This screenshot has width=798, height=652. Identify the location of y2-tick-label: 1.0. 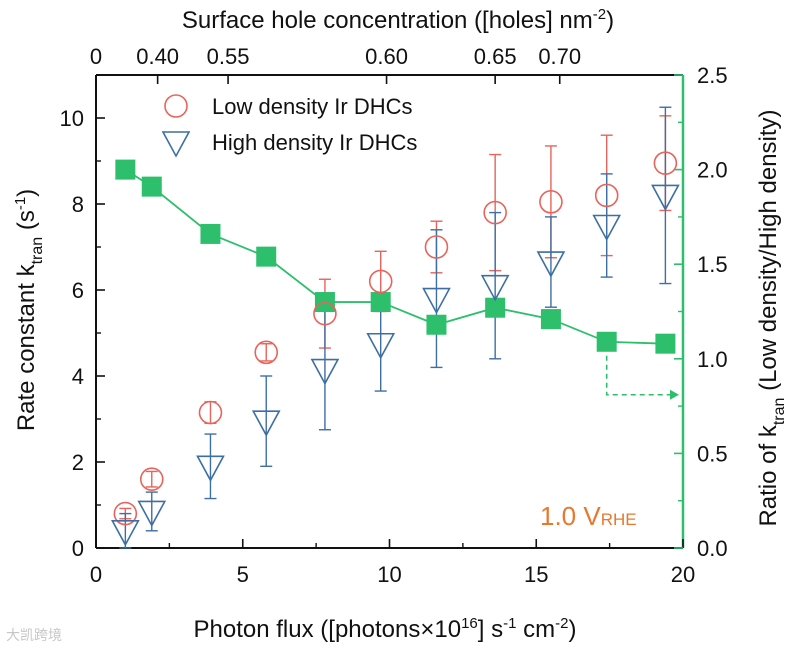
(712, 359).